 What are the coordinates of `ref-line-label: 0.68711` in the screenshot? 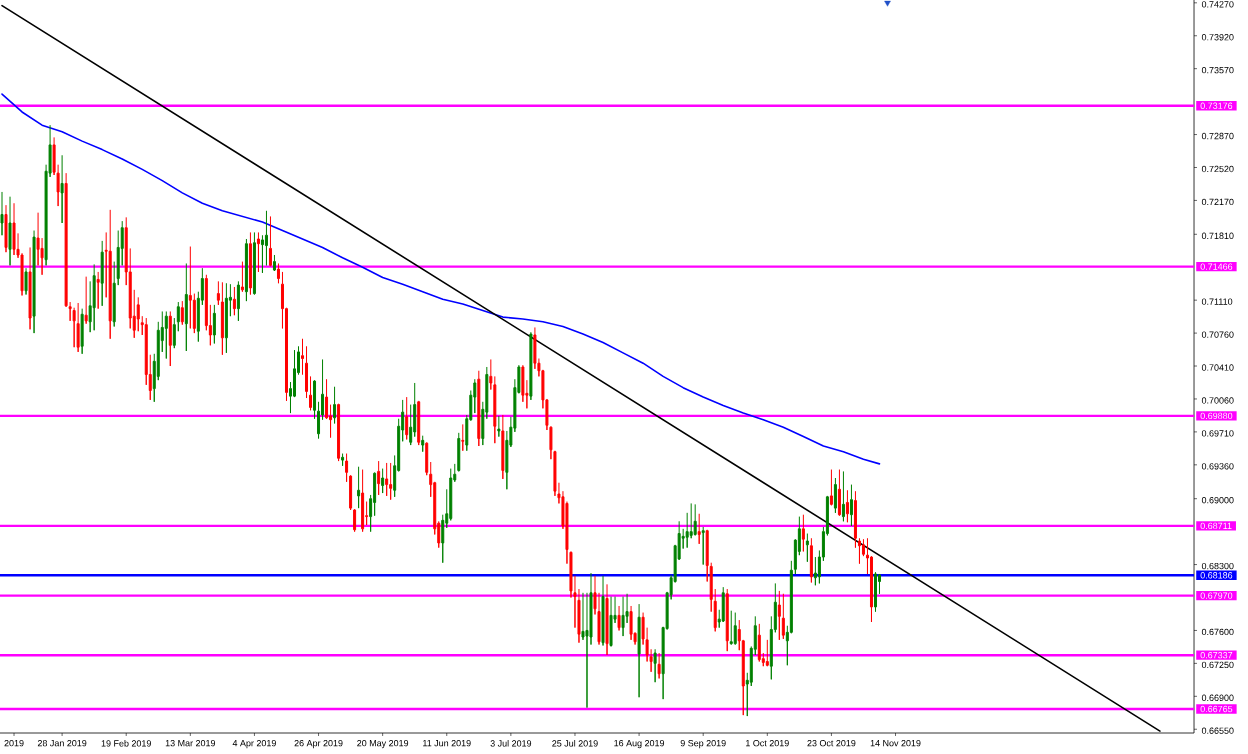 It's located at (1216, 526).